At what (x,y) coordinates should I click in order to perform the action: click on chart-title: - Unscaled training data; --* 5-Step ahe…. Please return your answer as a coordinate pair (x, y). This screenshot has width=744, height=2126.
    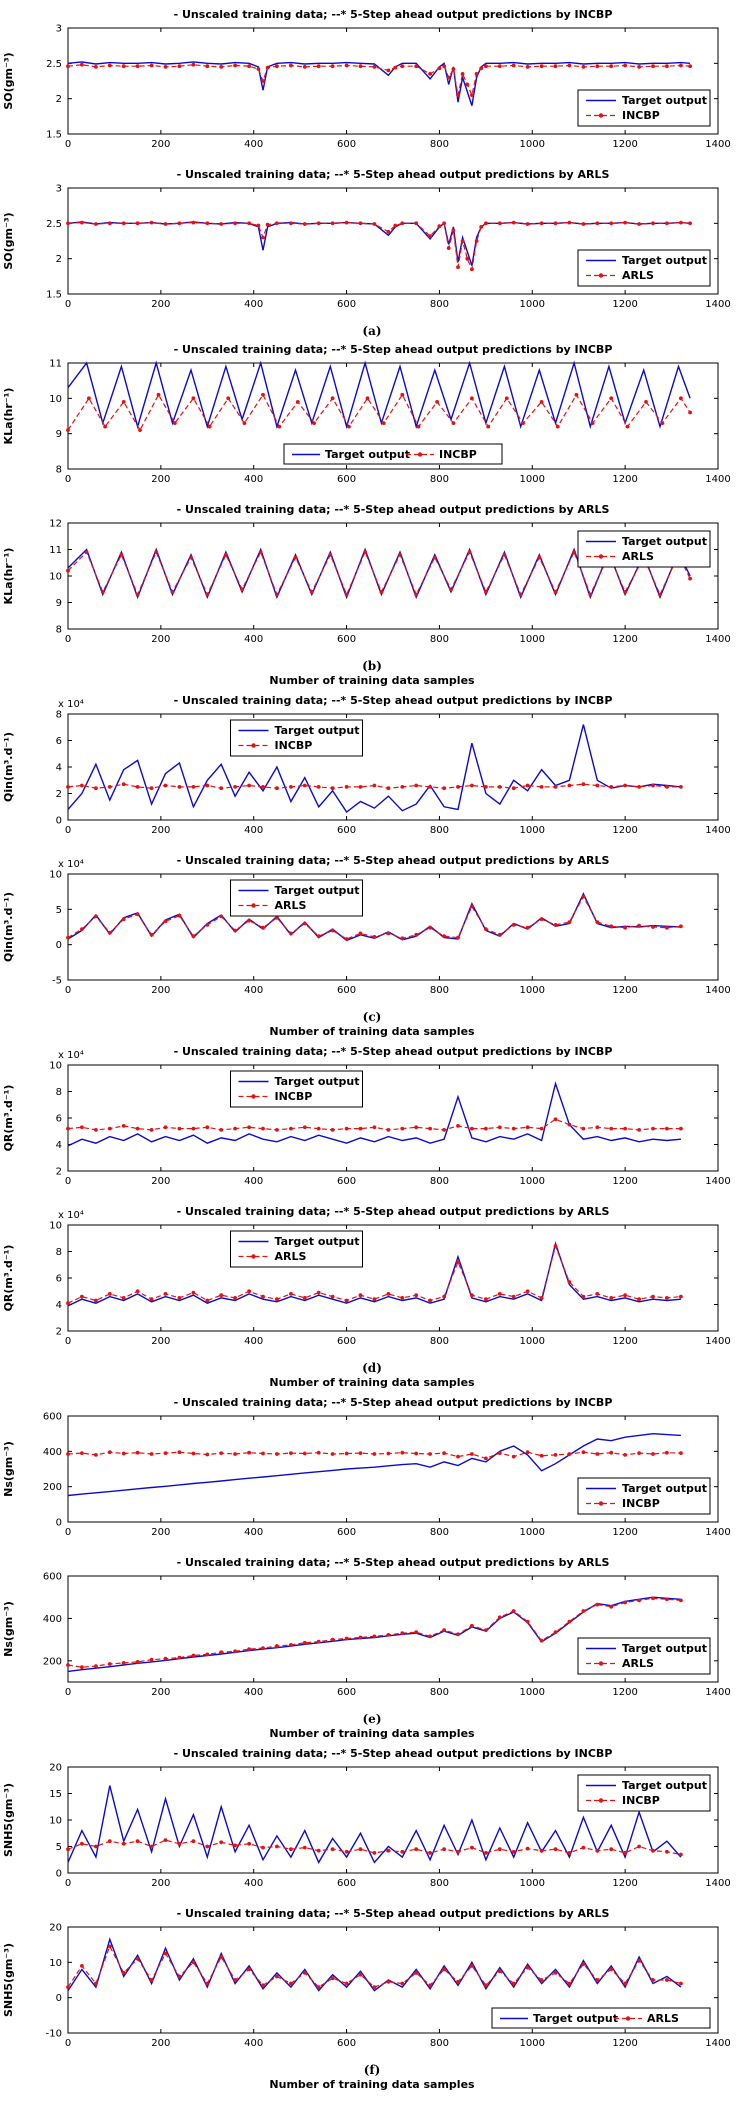
    Looking at the image, I should click on (393, 860).